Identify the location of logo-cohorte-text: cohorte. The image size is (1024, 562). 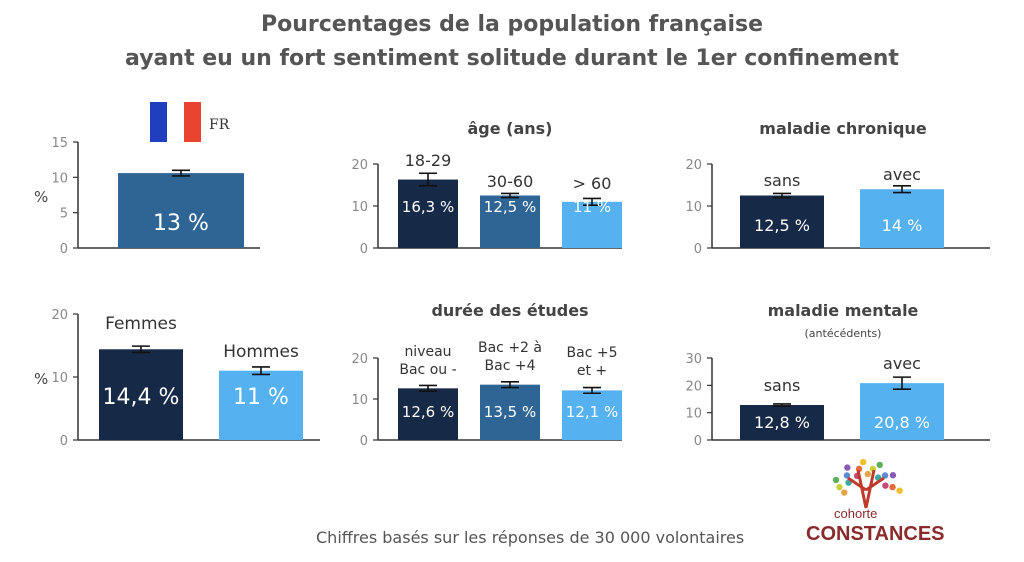
(856, 513).